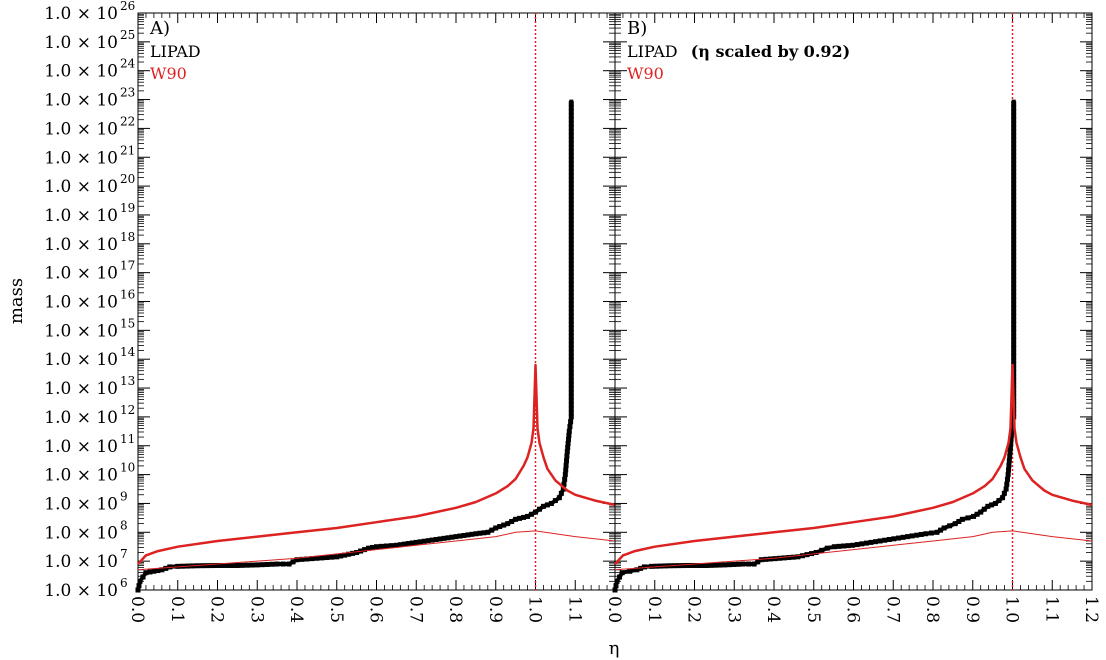 The height and width of the screenshot is (660, 1106). Describe the element at coordinates (773, 609) in the screenshot. I see `x-tick-label: 0.4` at that location.